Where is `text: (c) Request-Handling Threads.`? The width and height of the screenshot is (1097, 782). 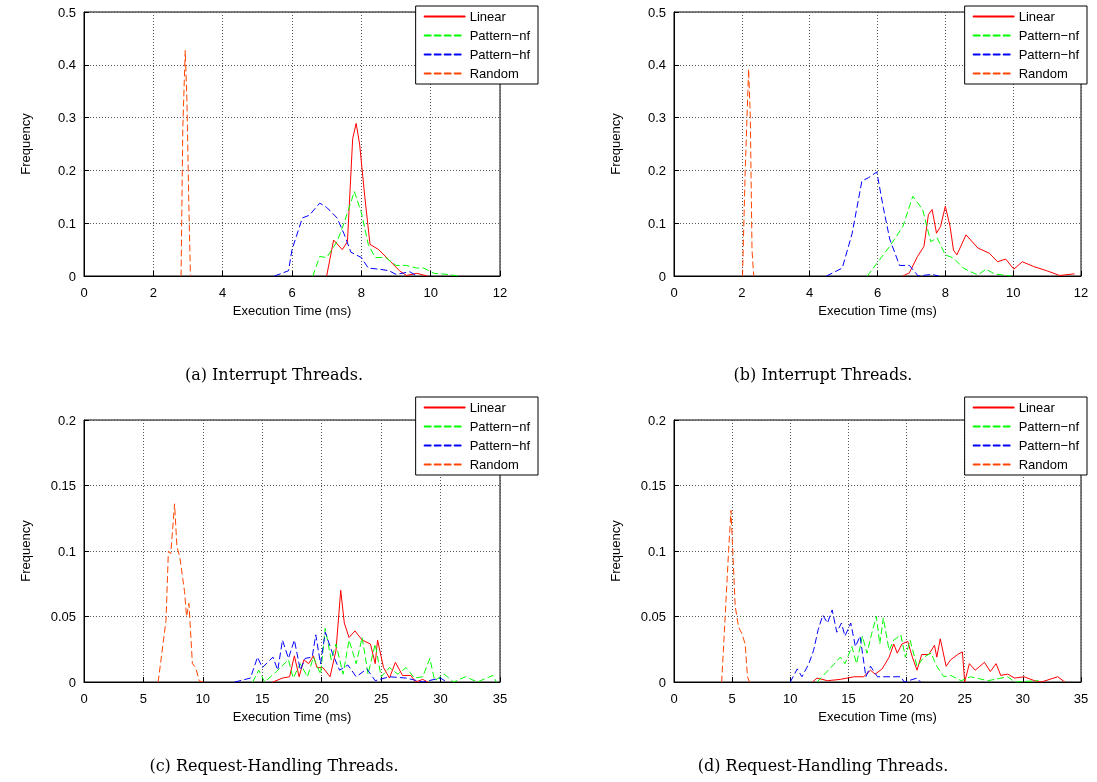
text: (c) Request-Handling Threads. is located at coordinates (274, 765).